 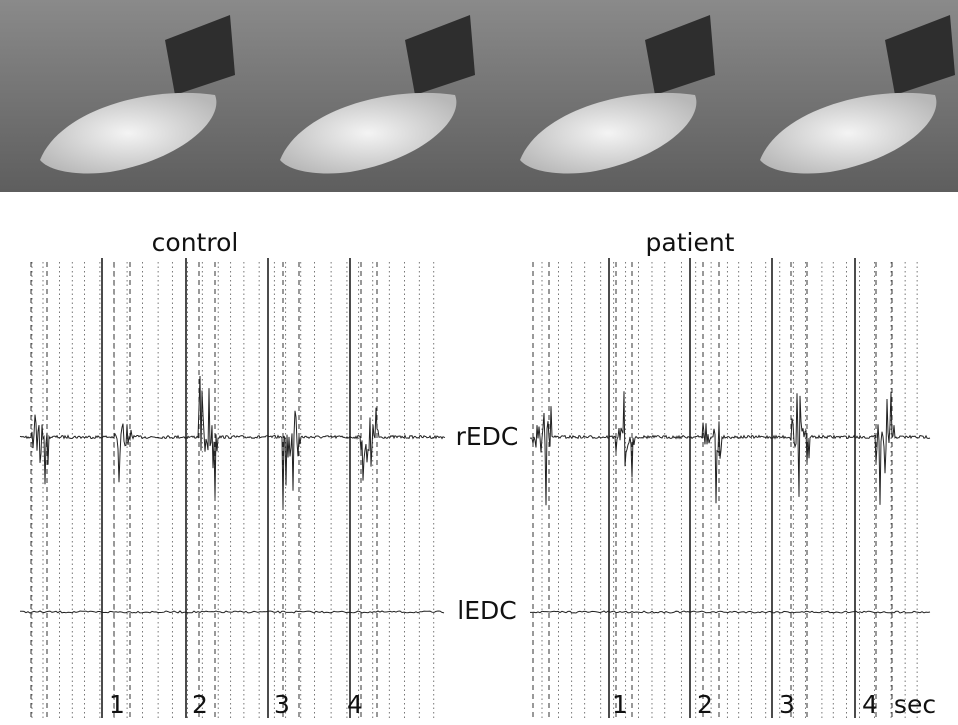 I want to click on channel-label: rEDC, so click(x=487, y=436).